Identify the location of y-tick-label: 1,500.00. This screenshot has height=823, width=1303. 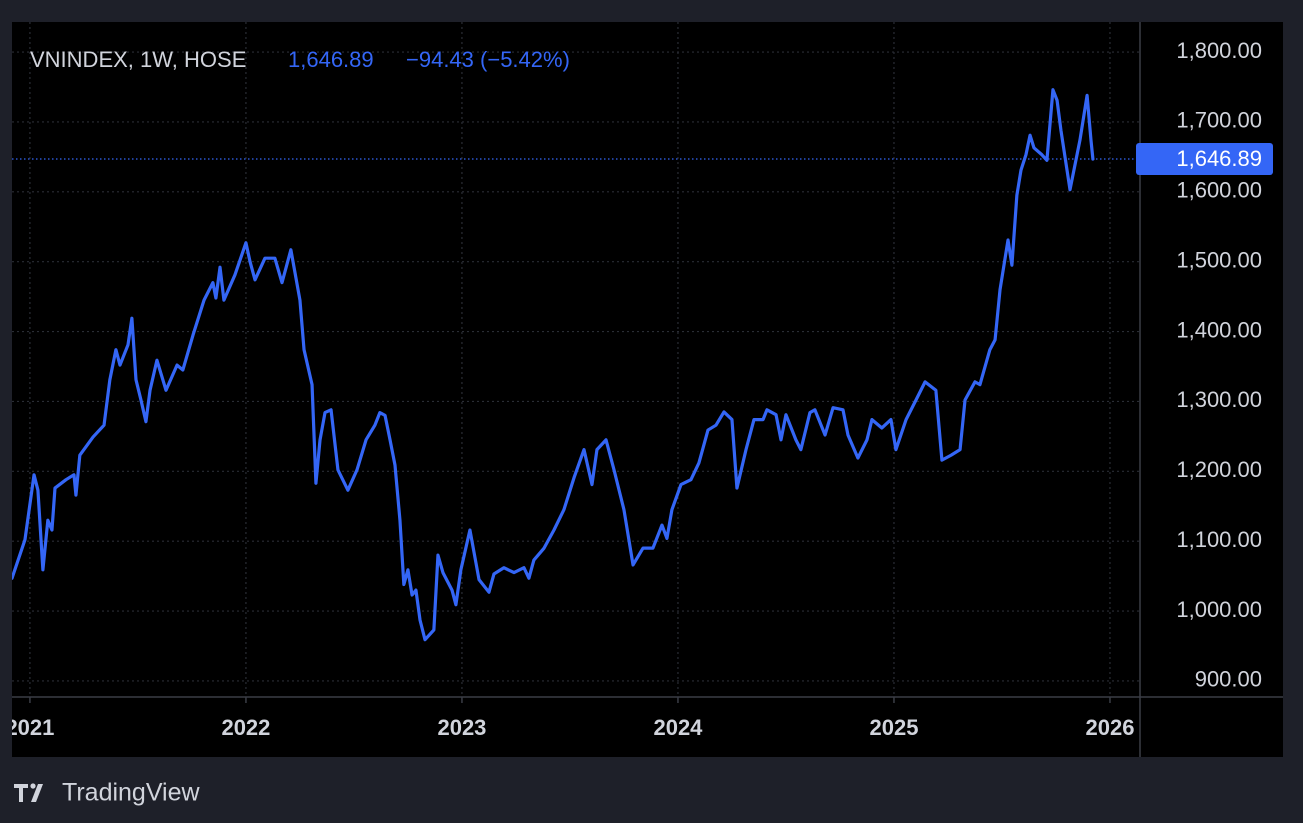
(1219, 259).